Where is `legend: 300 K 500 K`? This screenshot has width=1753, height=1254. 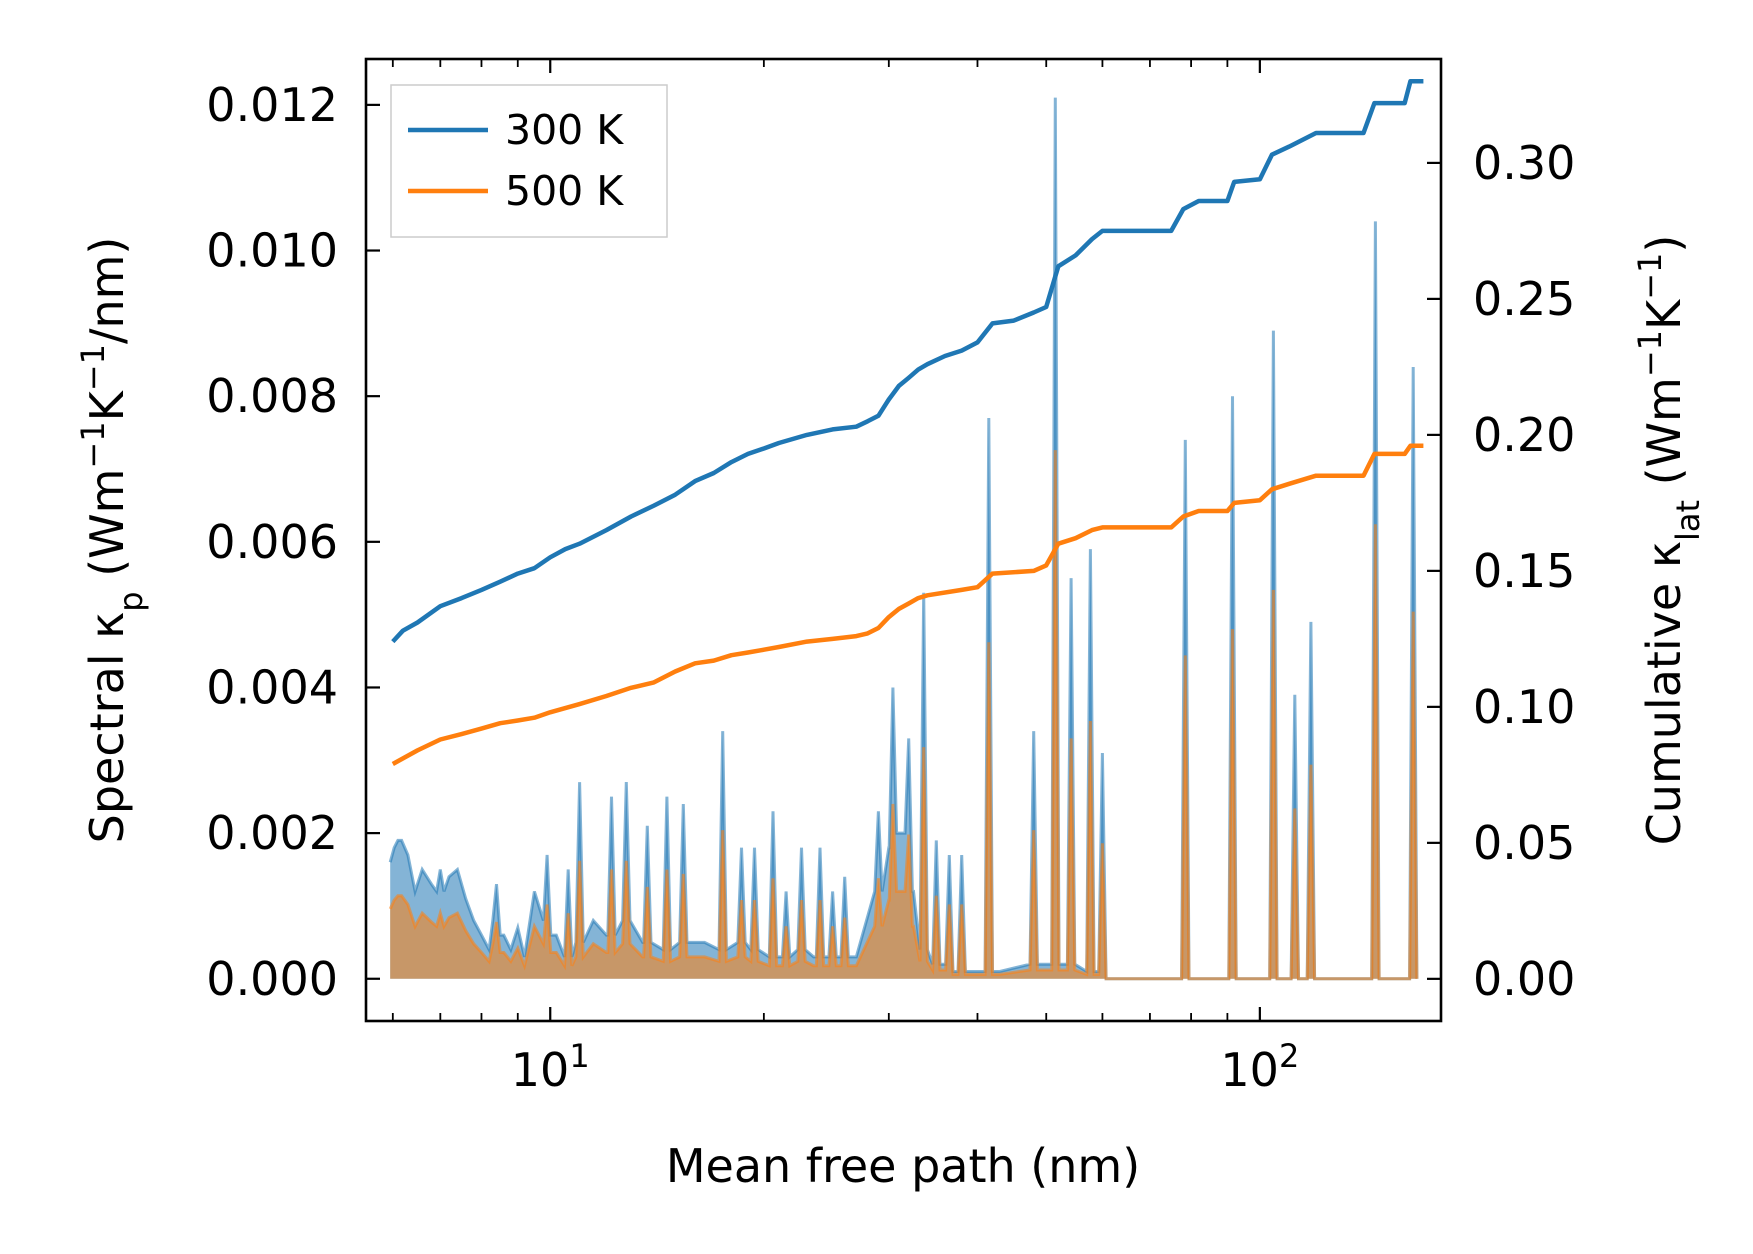 legend: 300 K 500 K is located at coordinates (529, 161).